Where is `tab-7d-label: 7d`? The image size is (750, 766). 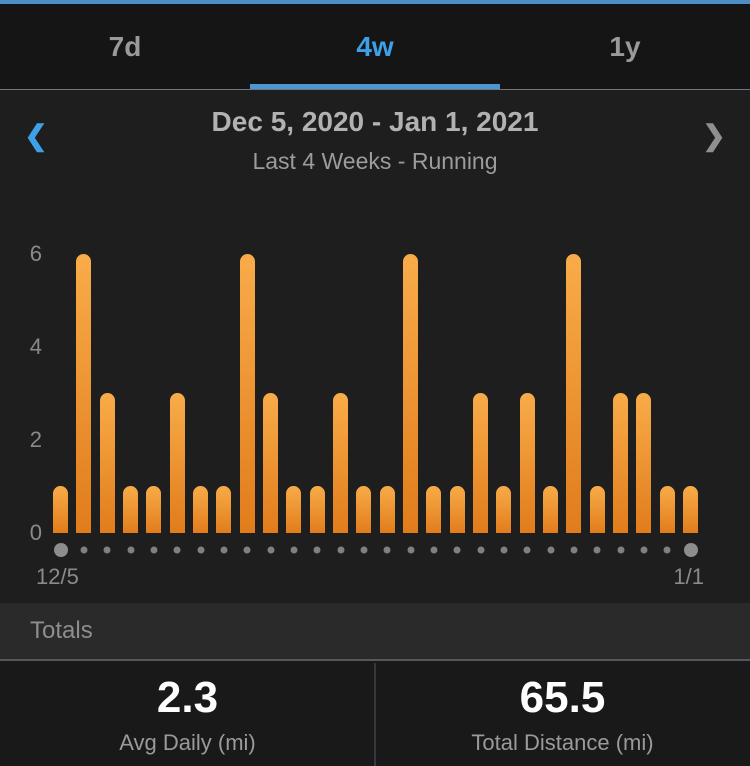
tab-7d-label: 7d is located at coordinates (125, 46).